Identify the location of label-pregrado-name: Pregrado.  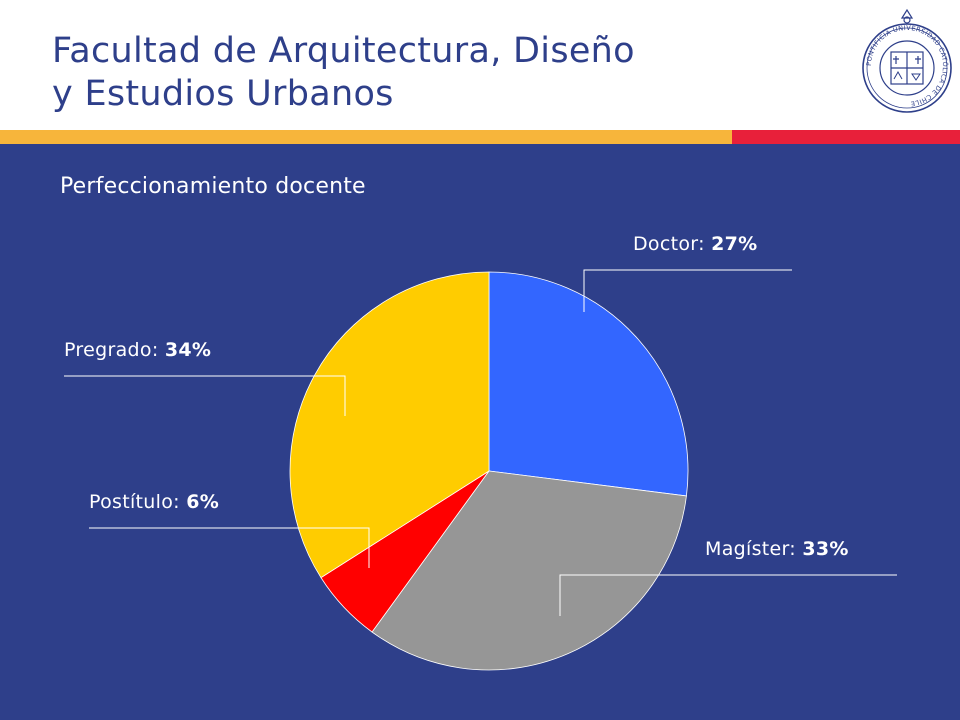
(108, 350).